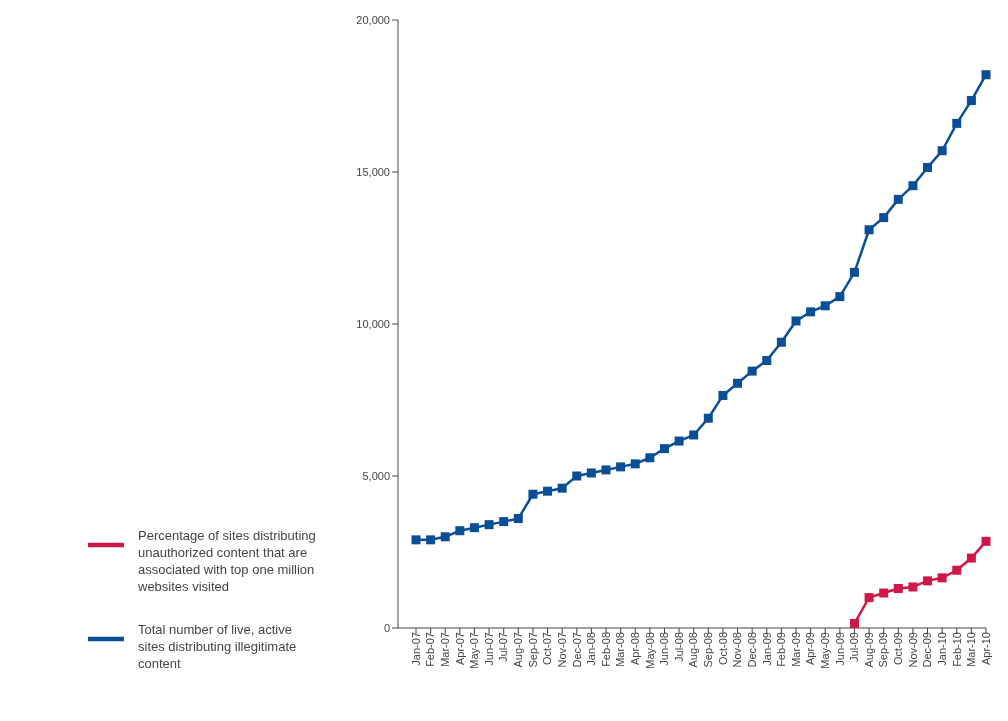  Describe the element at coordinates (474, 650) in the screenshot. I see `x-tick-label: May-07` at that location.